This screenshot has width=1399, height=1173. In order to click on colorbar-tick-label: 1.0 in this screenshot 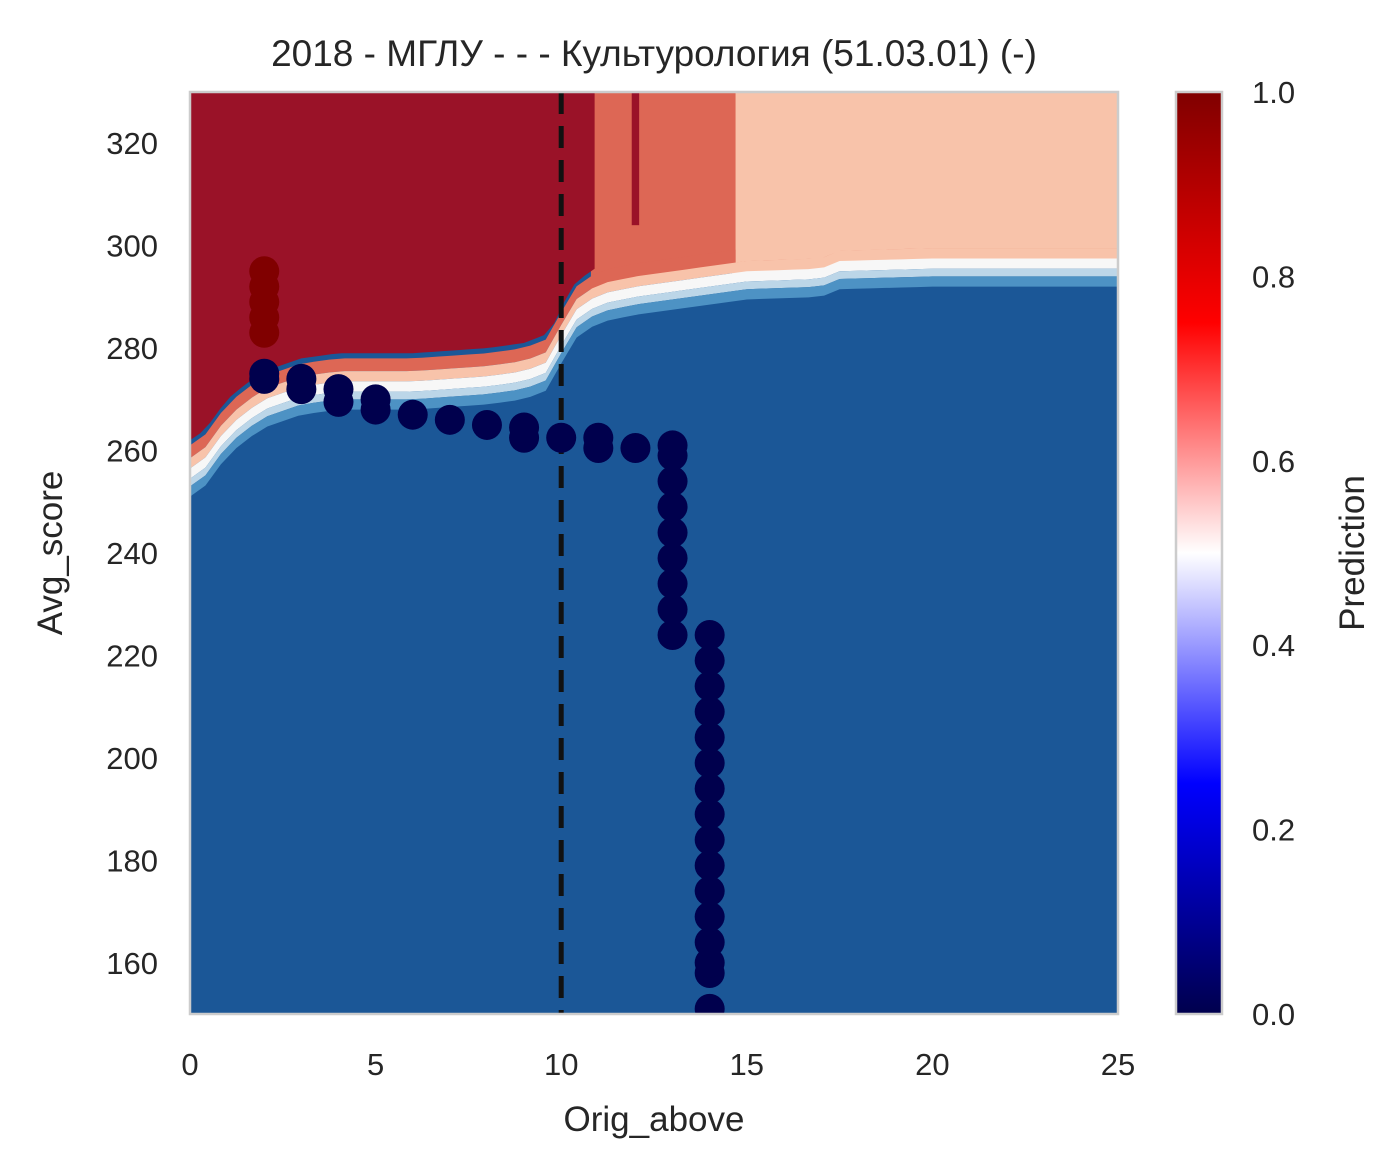, I will do `click(1273, 92)`.